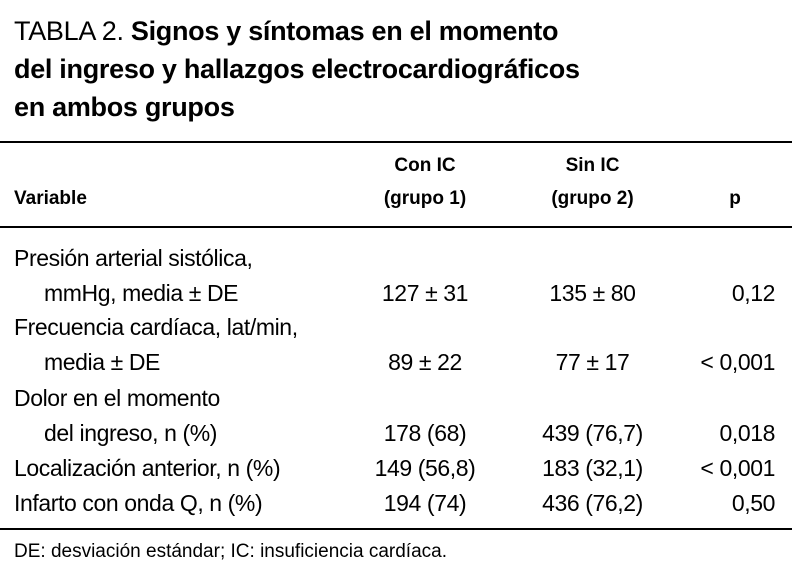 This screenshot has width=792, height=584. What do you see at coordinates (592, 503) in the screenshot?
I see `row-group2: 436 (76,2)` at bounding box center [592, 503].